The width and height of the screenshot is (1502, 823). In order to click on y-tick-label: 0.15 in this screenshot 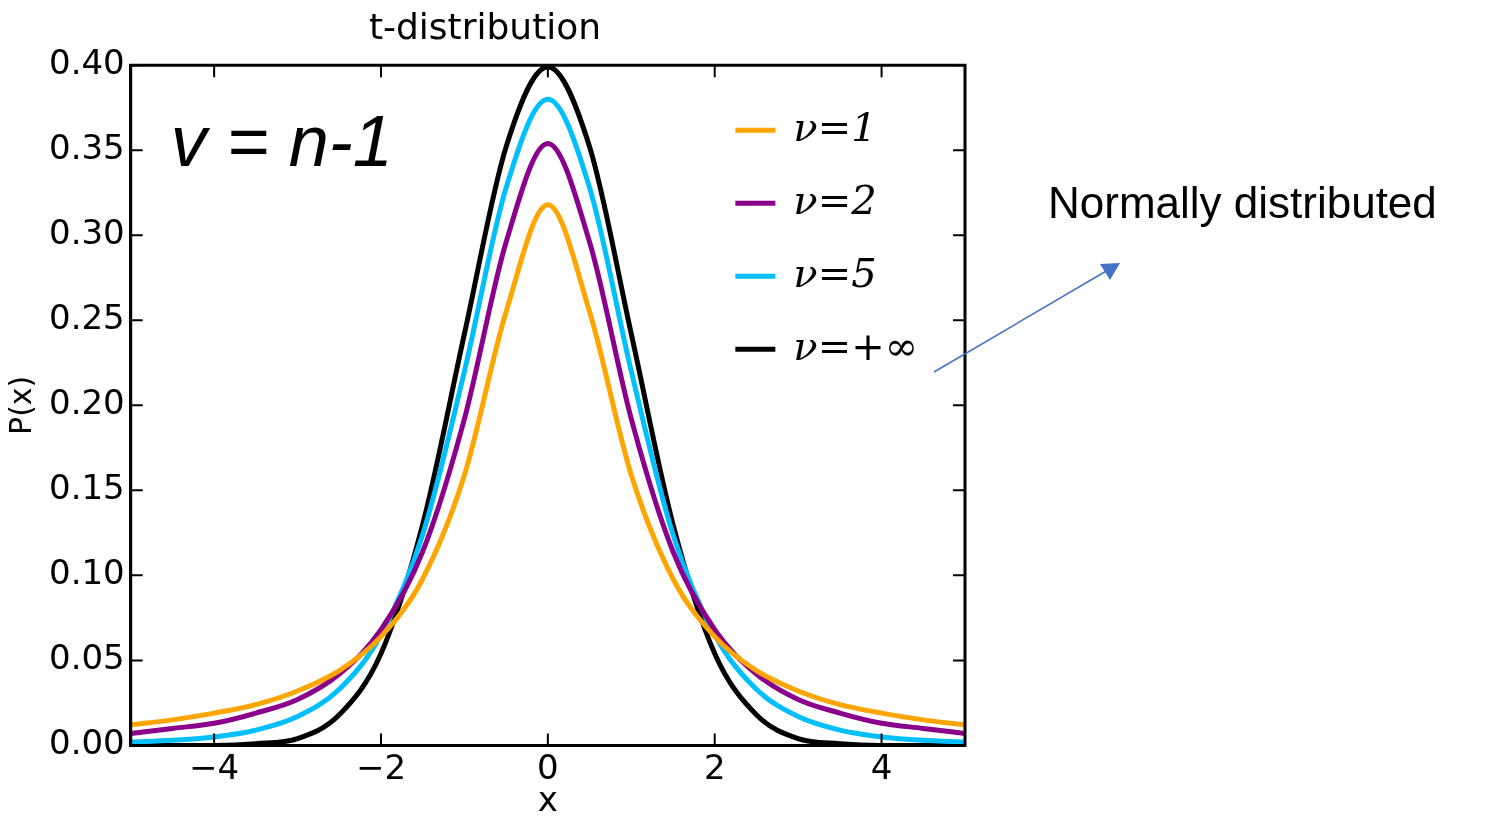, I will do `click(87, 487)`.